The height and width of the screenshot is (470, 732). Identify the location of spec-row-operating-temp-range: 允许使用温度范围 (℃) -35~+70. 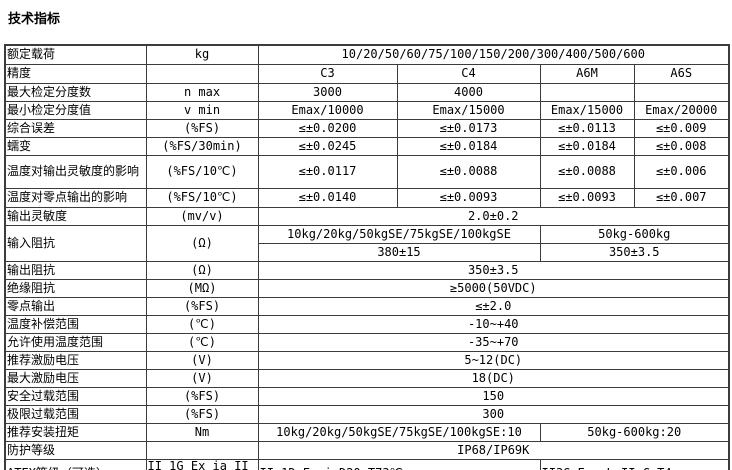
(367, 342).